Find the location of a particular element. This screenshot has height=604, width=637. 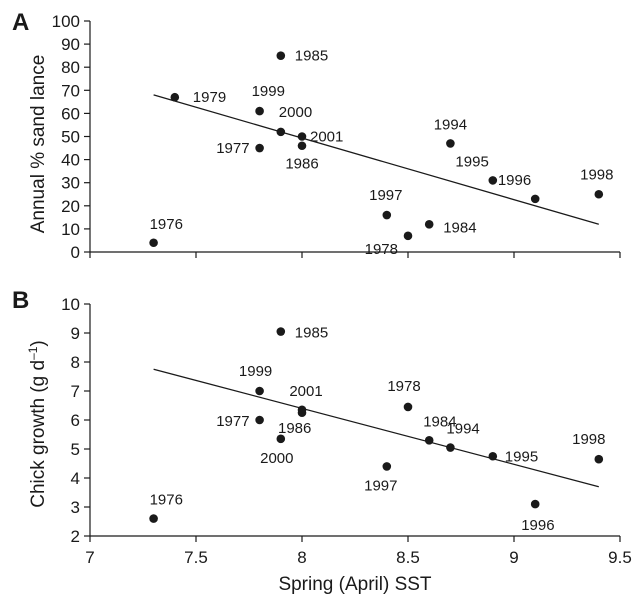

panel-a-y-tick-label: 20 is located at coordinates (70, 206).